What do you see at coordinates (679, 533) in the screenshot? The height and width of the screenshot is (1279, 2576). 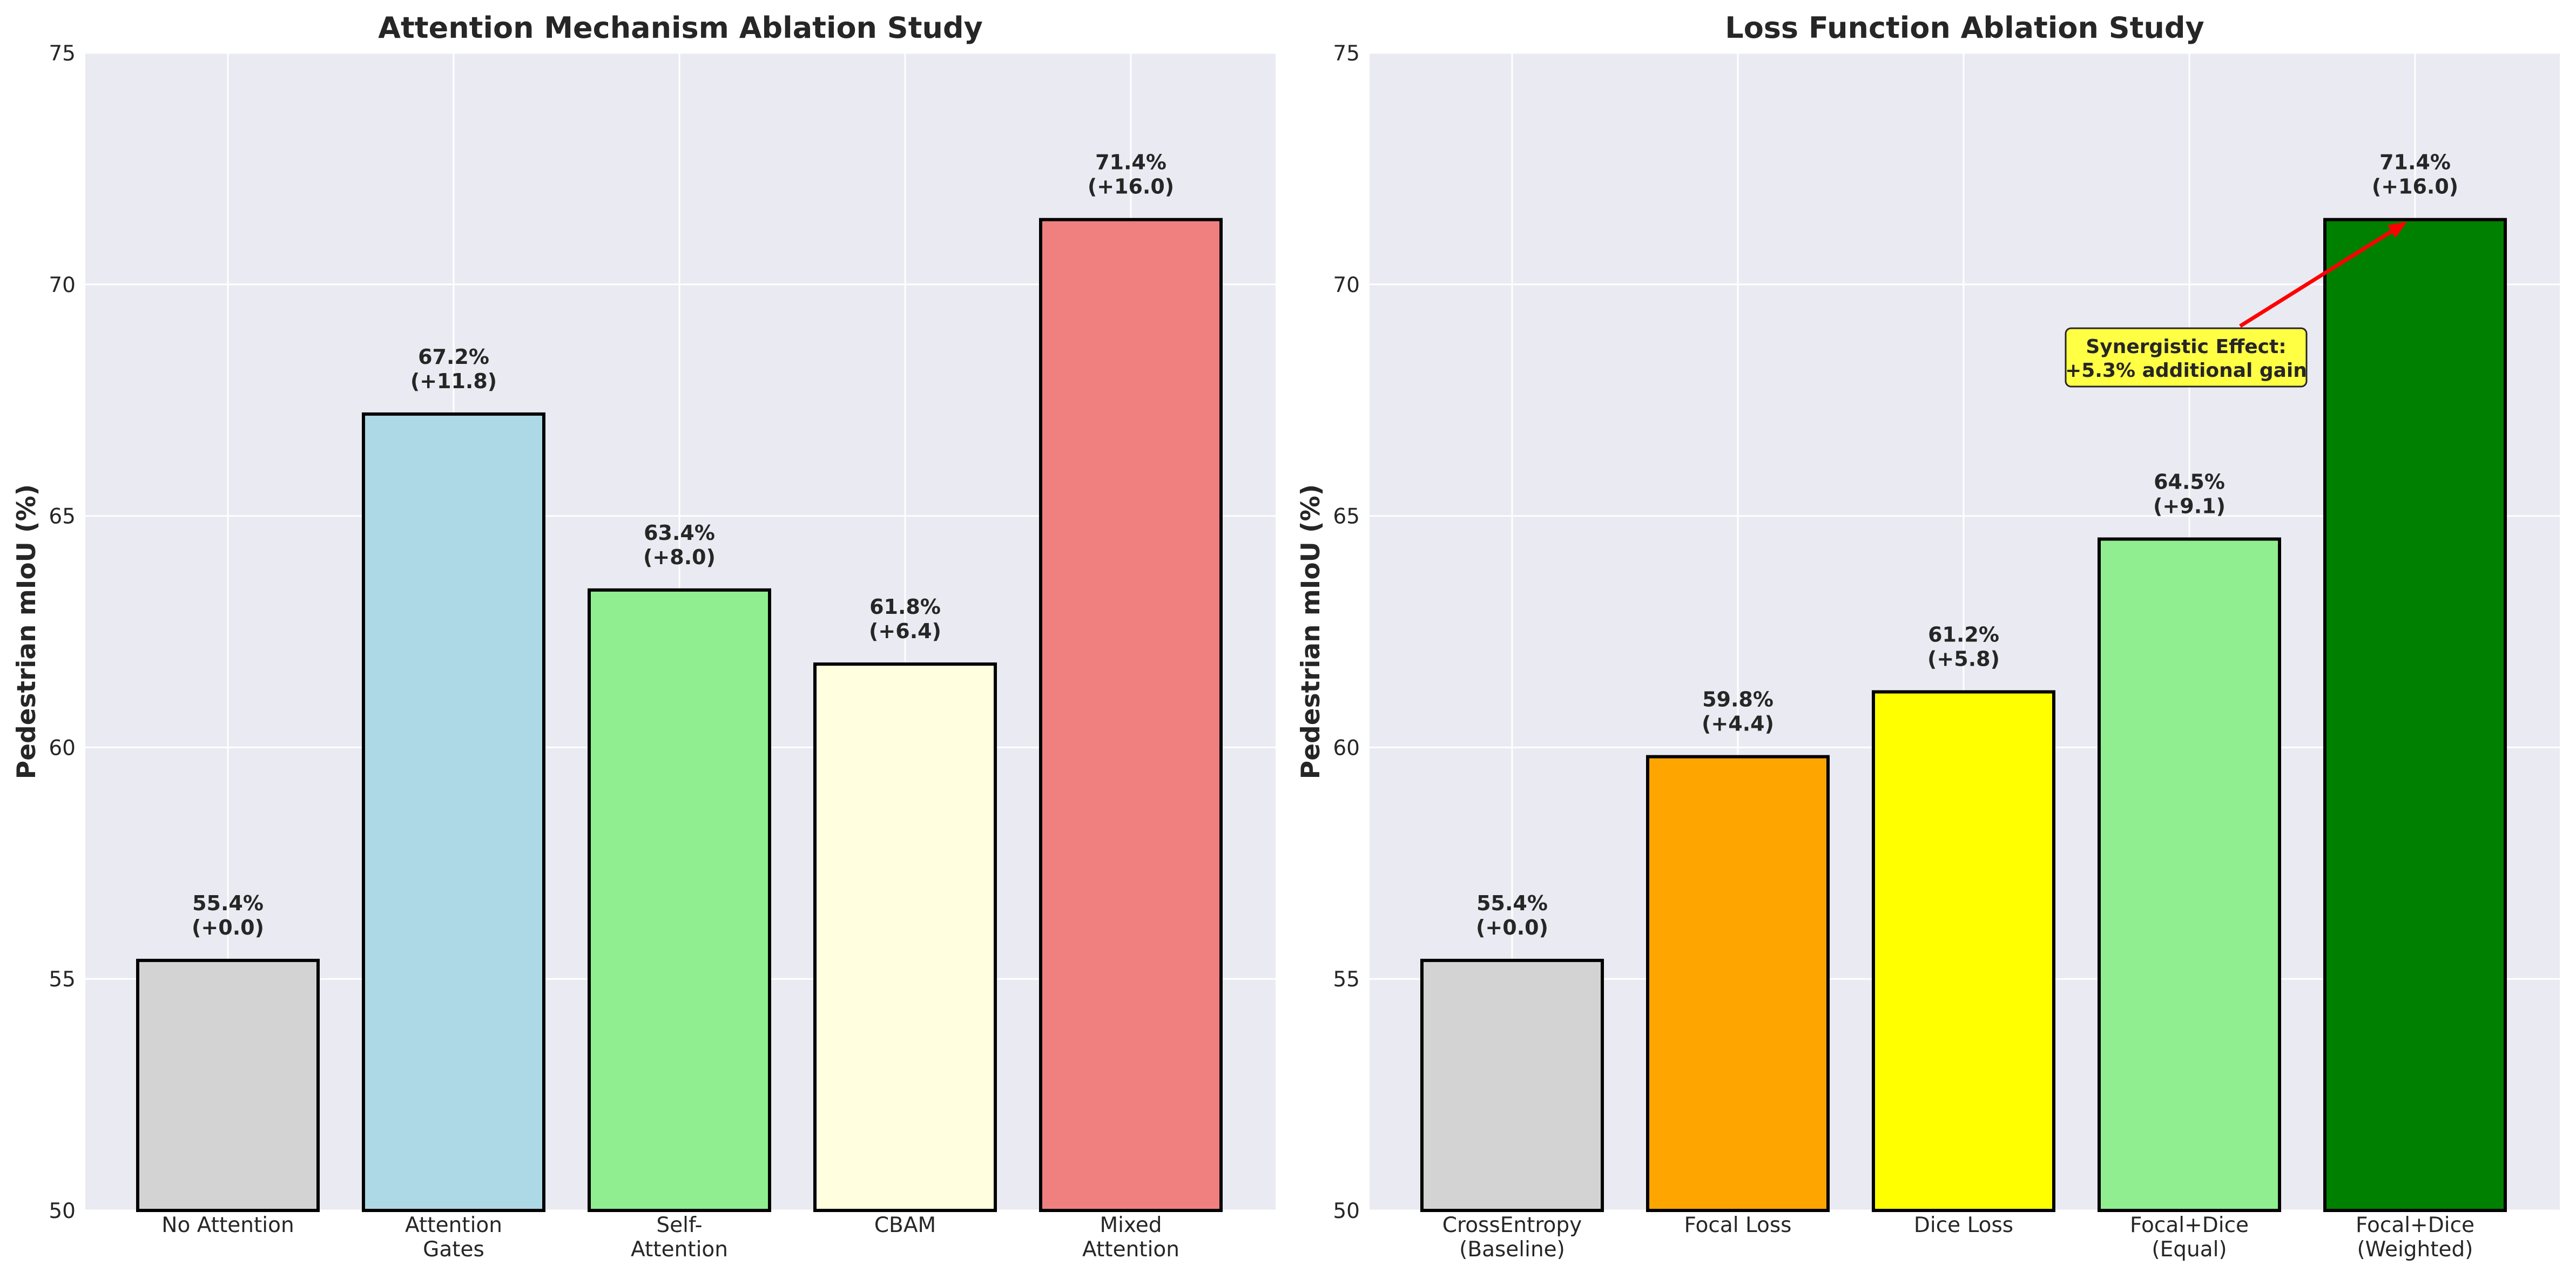 I see `data-label: 63.4%` at bounding box center [679, 533].